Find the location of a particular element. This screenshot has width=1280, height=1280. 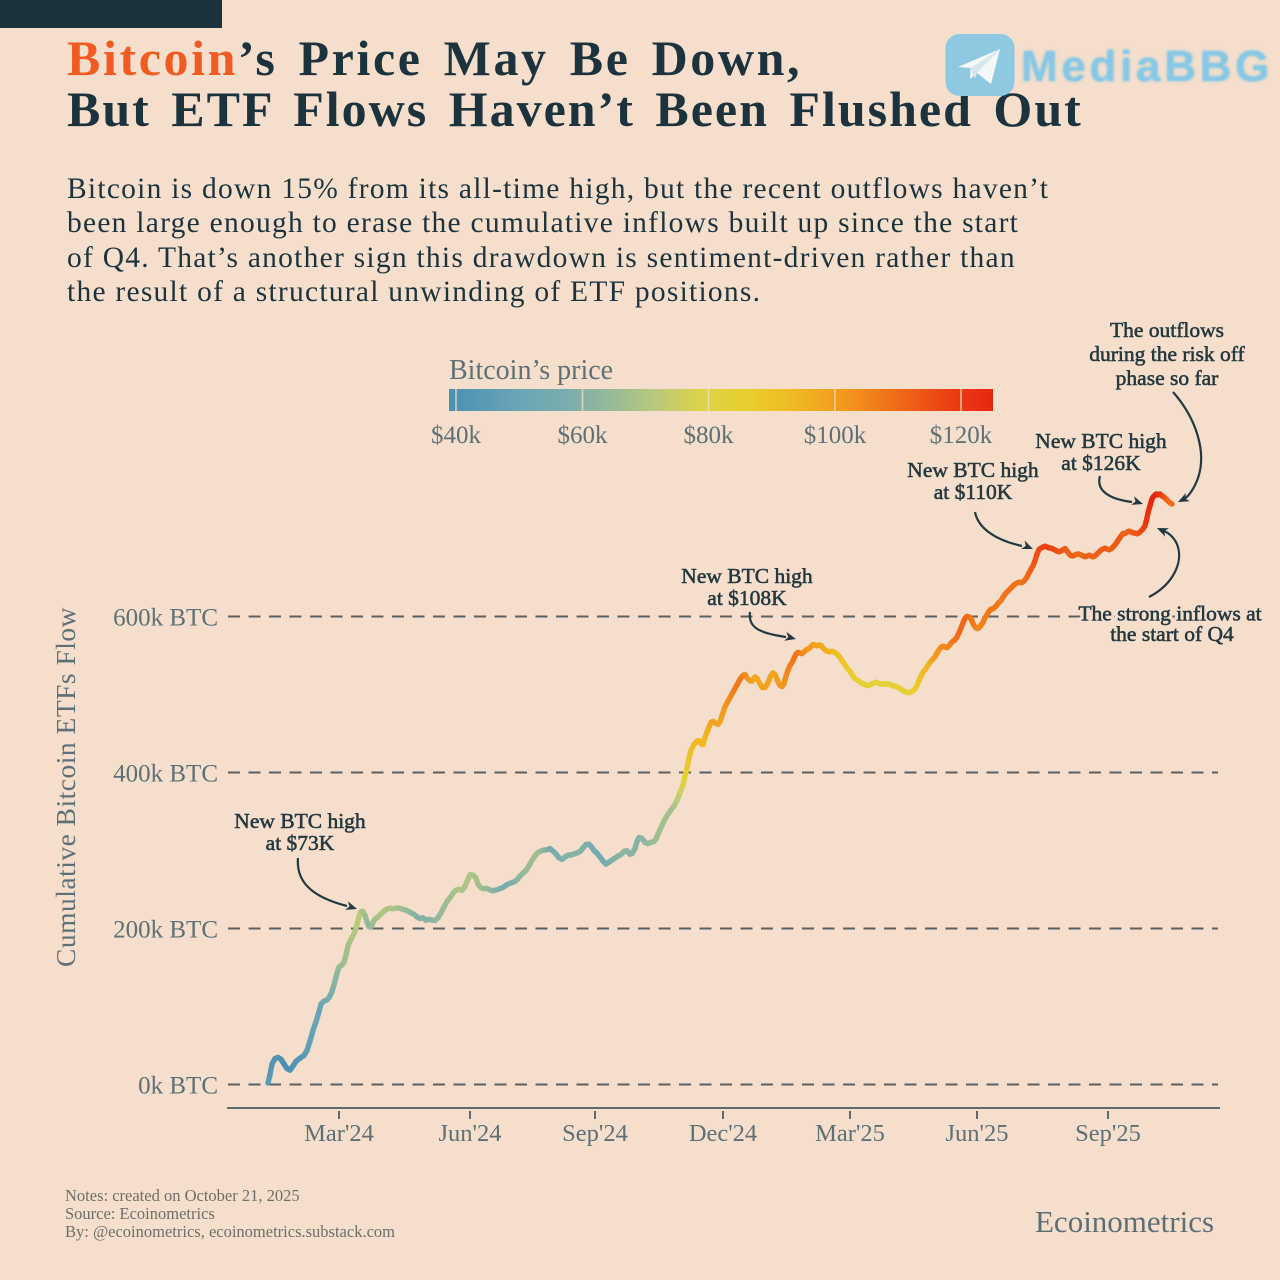

svg-text: Jun'25 is located at coordinates (977, 1133).